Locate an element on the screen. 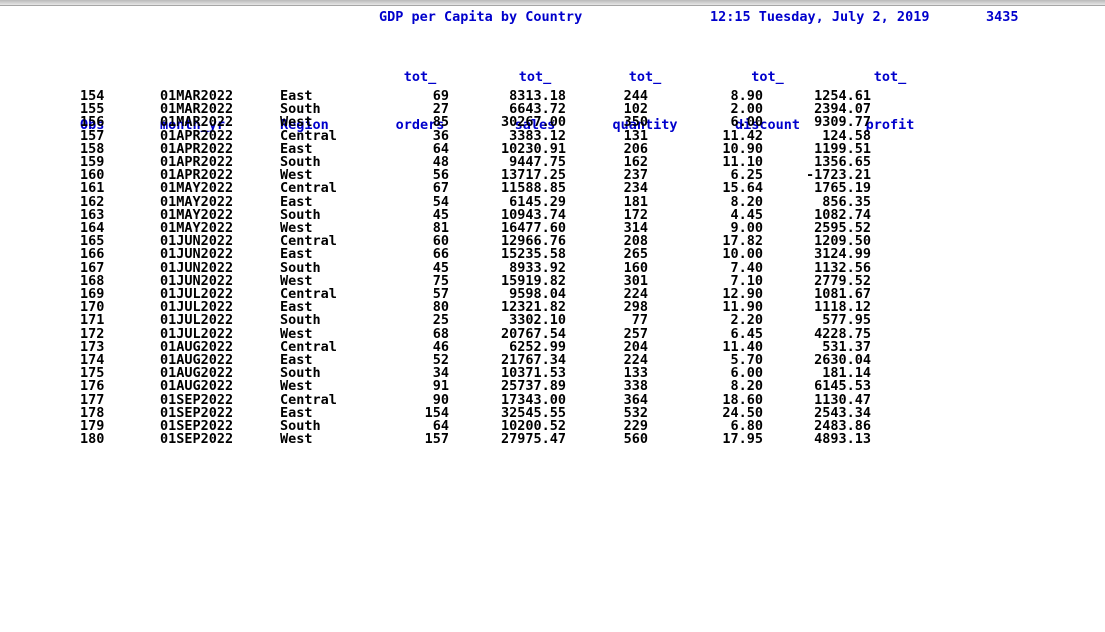  column-header-bottom: discount is located at coordinates (767, 125).